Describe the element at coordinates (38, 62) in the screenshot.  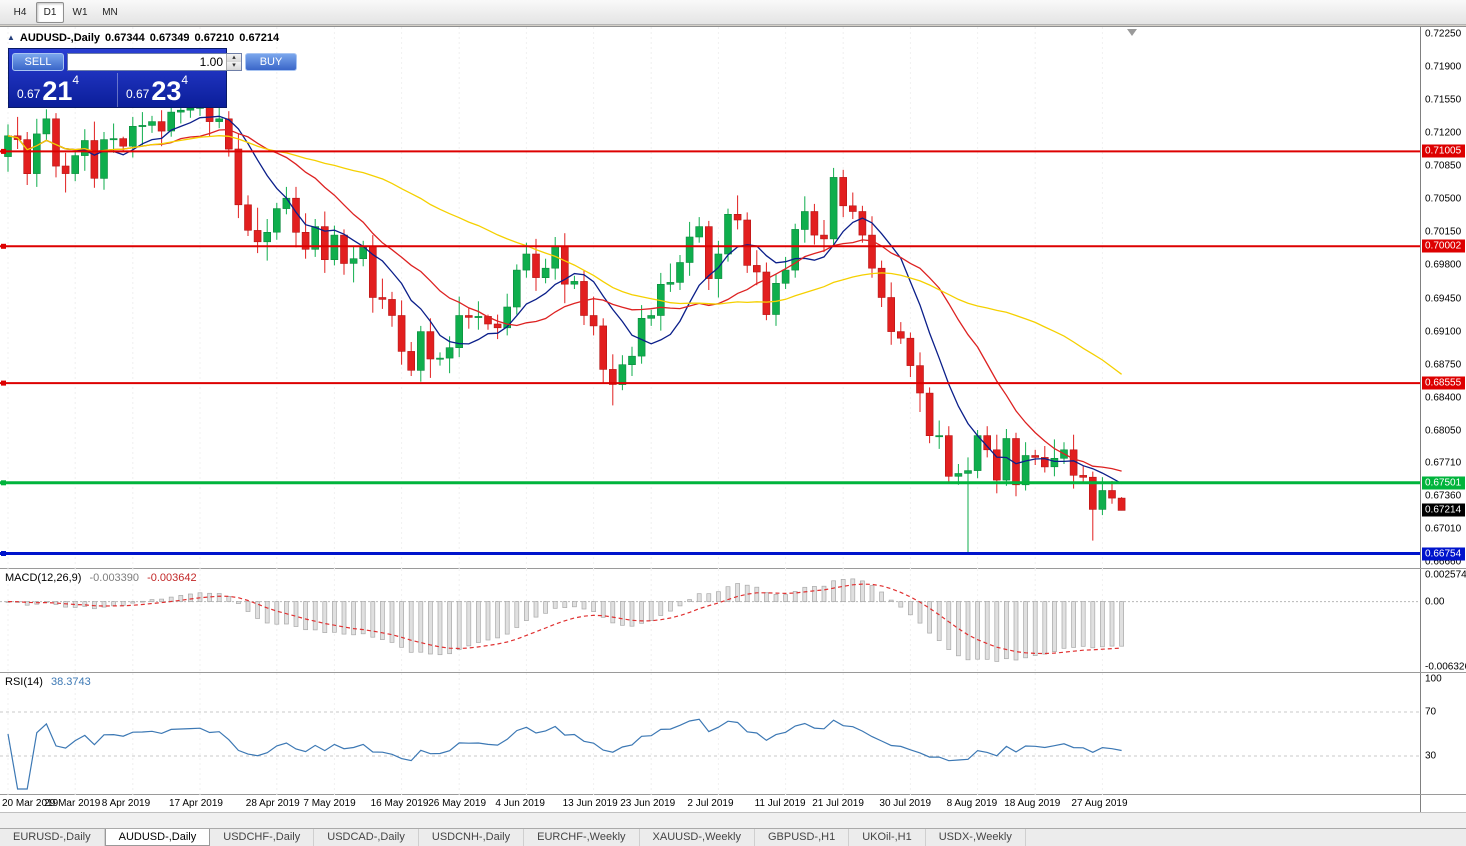
I see `sell-button: SELL` at that location.